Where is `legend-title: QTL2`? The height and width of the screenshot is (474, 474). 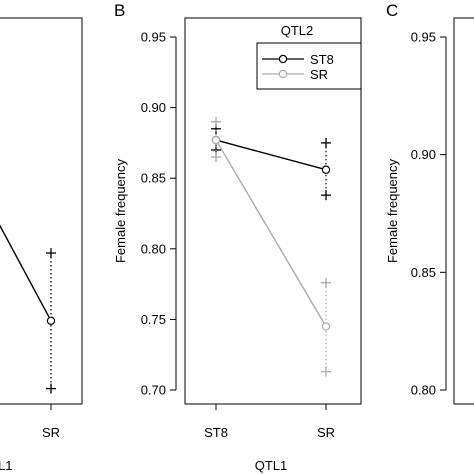 legend-title: QTL2 is located at coordinates (297, 30).